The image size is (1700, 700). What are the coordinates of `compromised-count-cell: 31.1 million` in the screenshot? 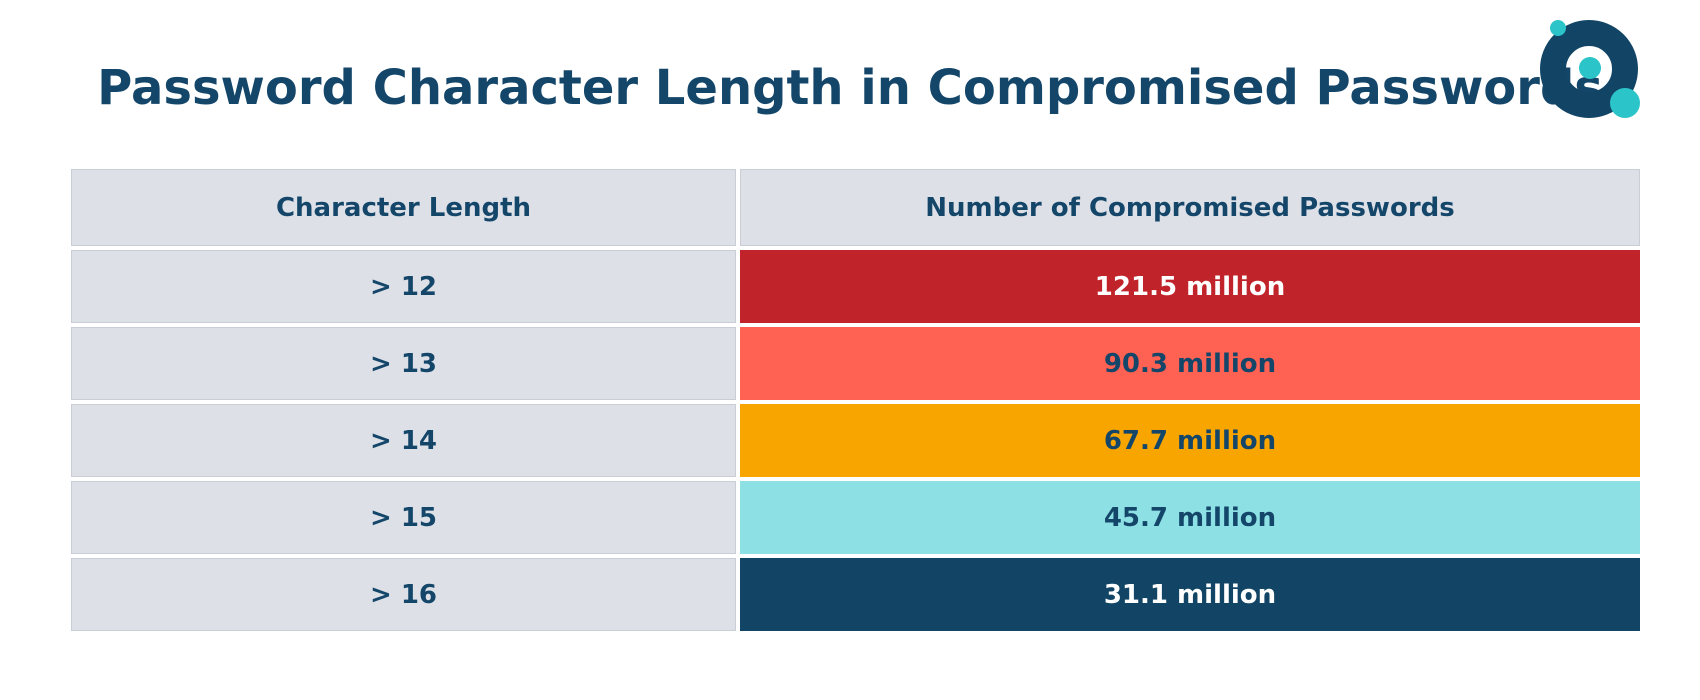 It's located at (1190, 594).